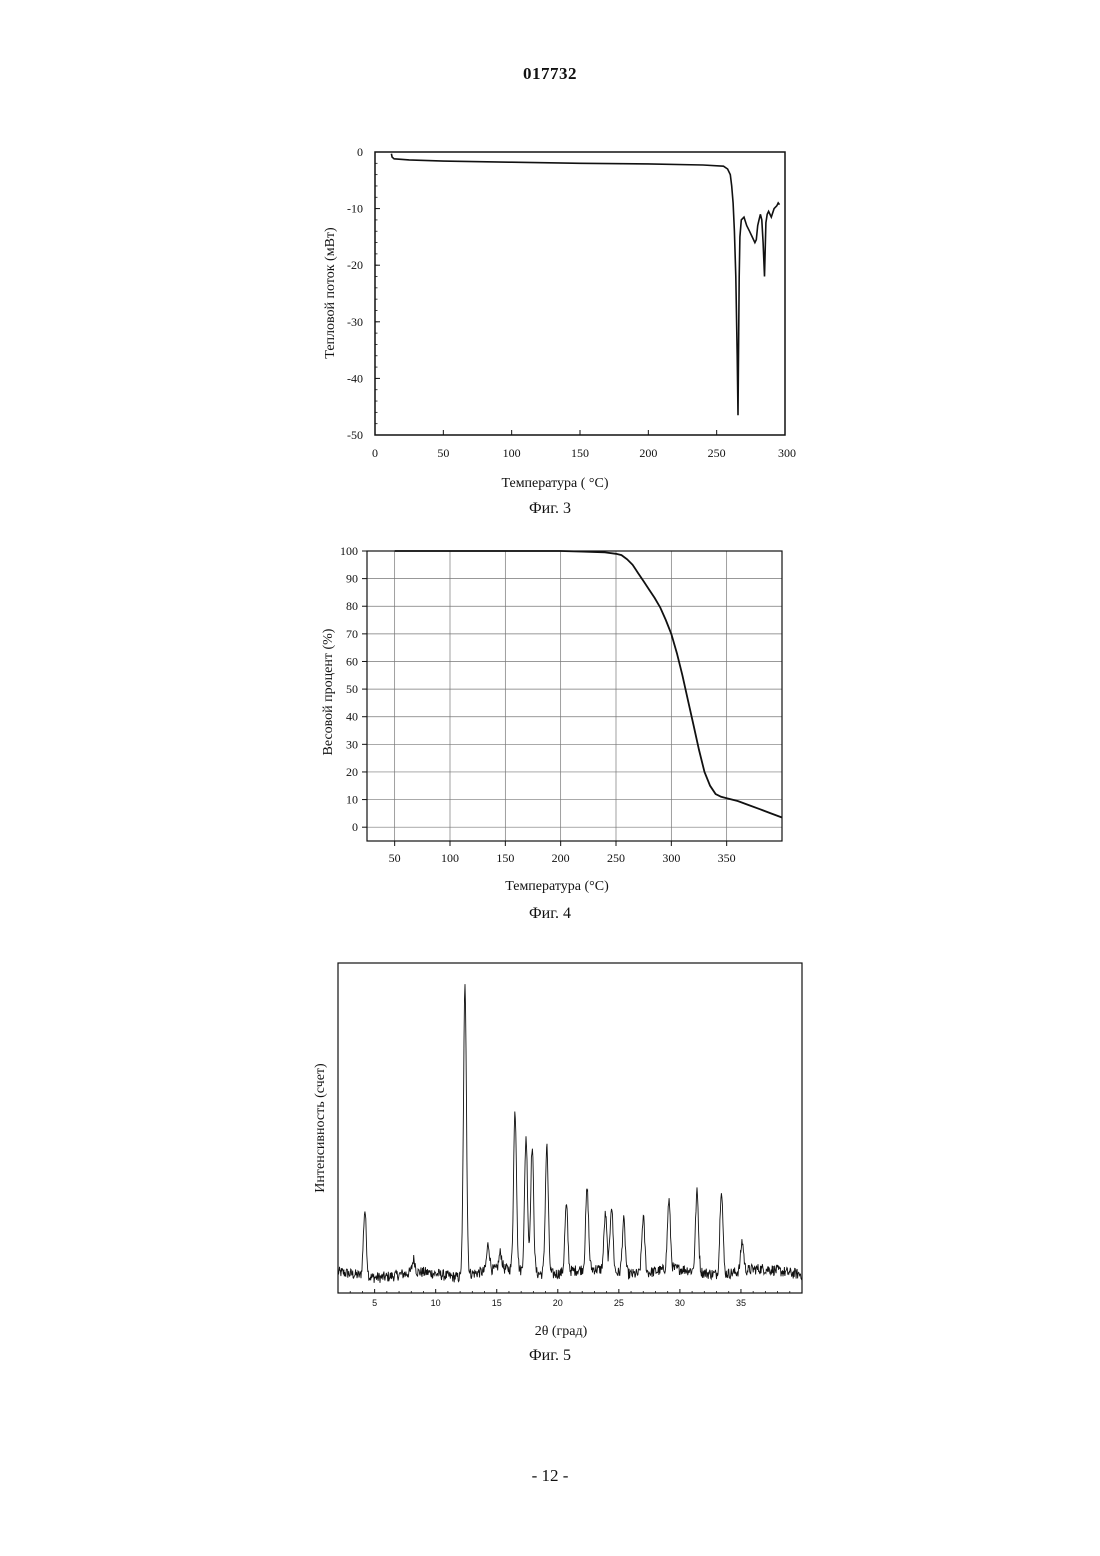  I want to click on x-tick-label: 20, so click(558, 1303).